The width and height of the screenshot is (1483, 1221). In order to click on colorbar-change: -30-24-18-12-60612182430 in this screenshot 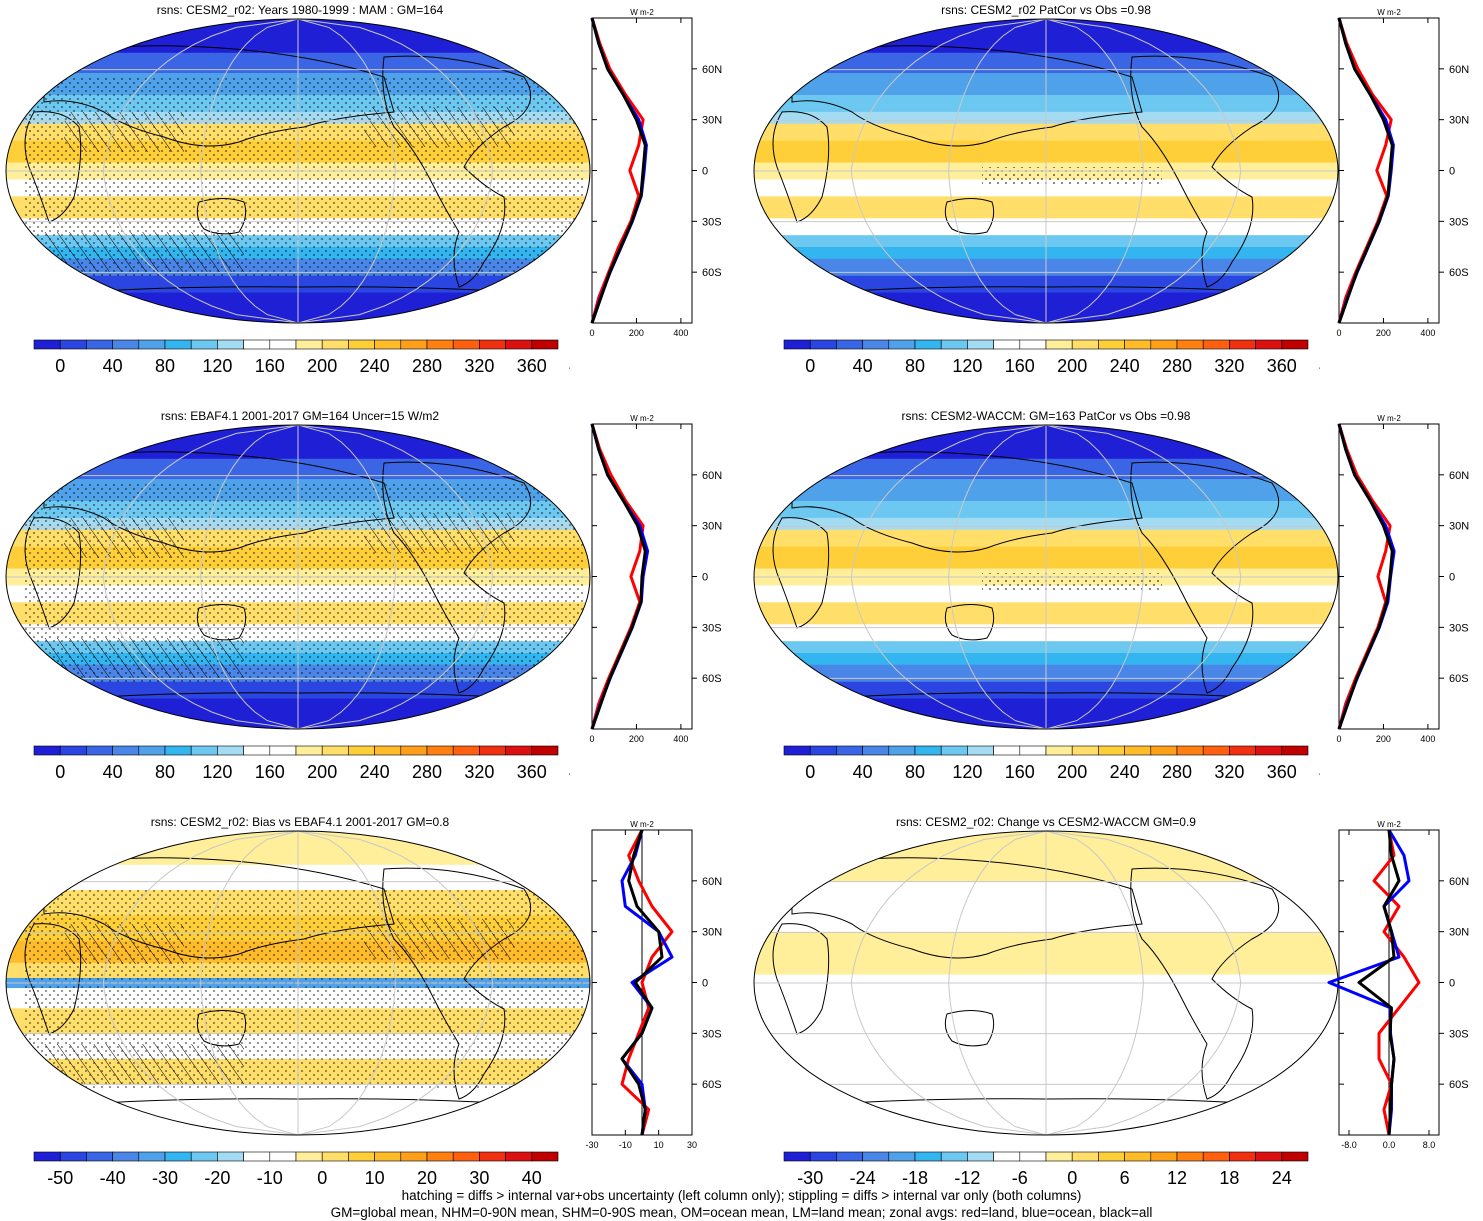, I will do `click(1046, 1169)`.